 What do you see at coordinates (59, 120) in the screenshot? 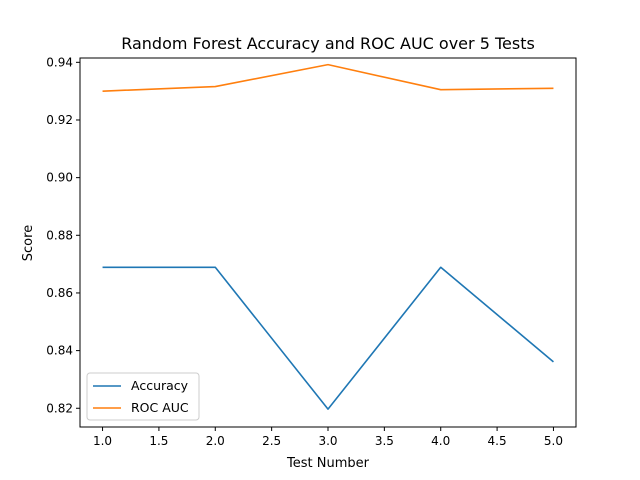
I see `y-tick-label: 0.92` at bounding box center [59, 120].